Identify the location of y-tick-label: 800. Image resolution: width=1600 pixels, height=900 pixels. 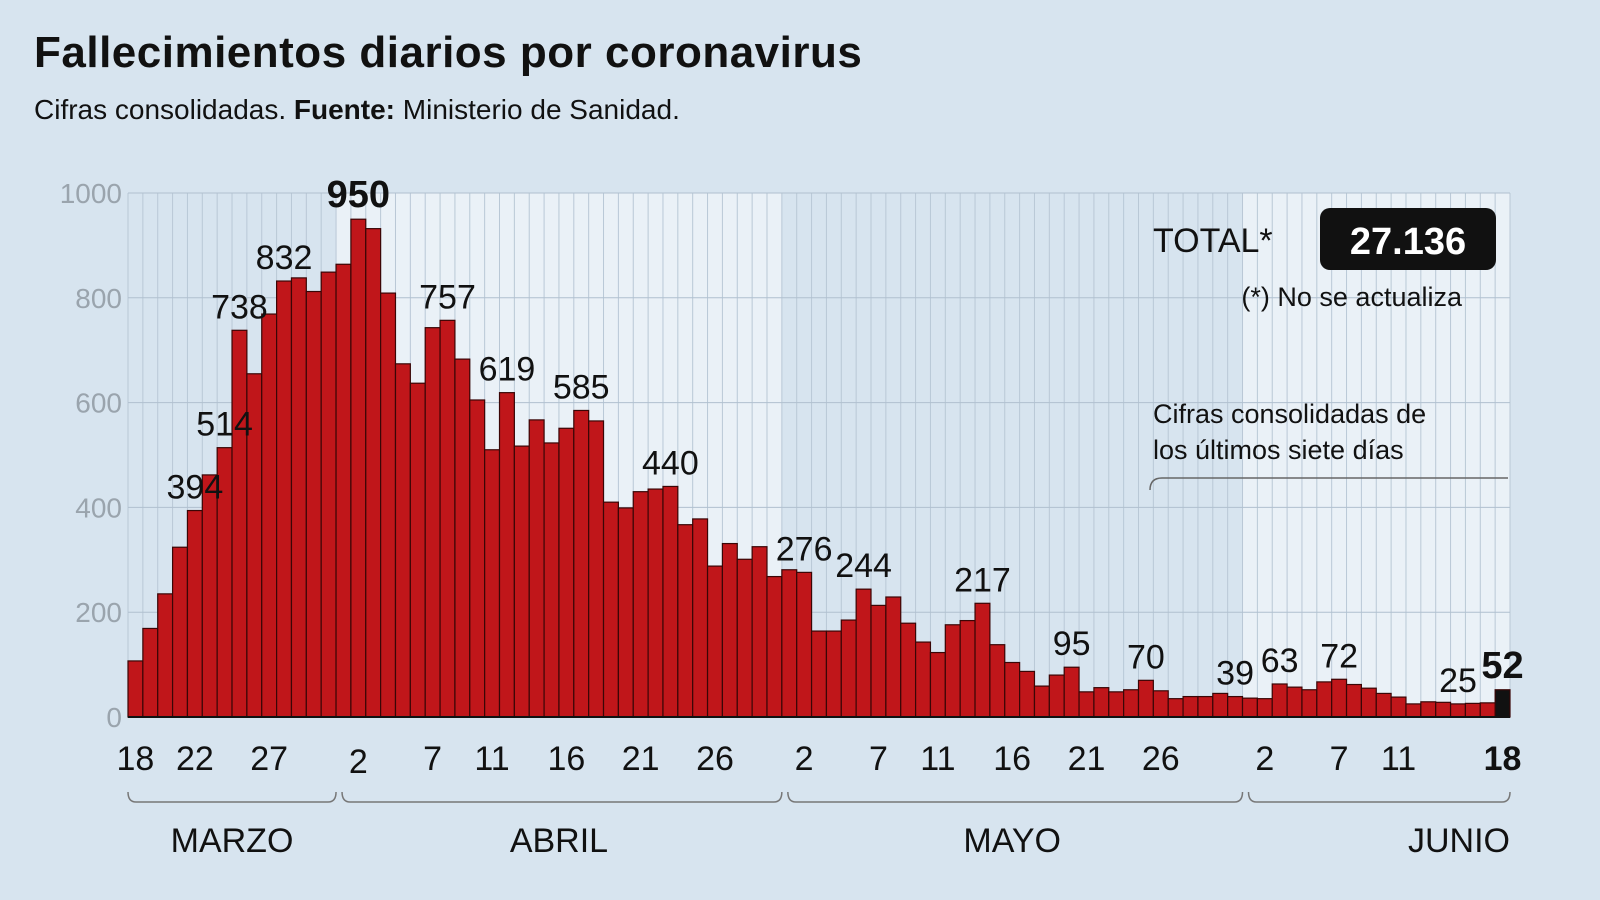
(98, 298).